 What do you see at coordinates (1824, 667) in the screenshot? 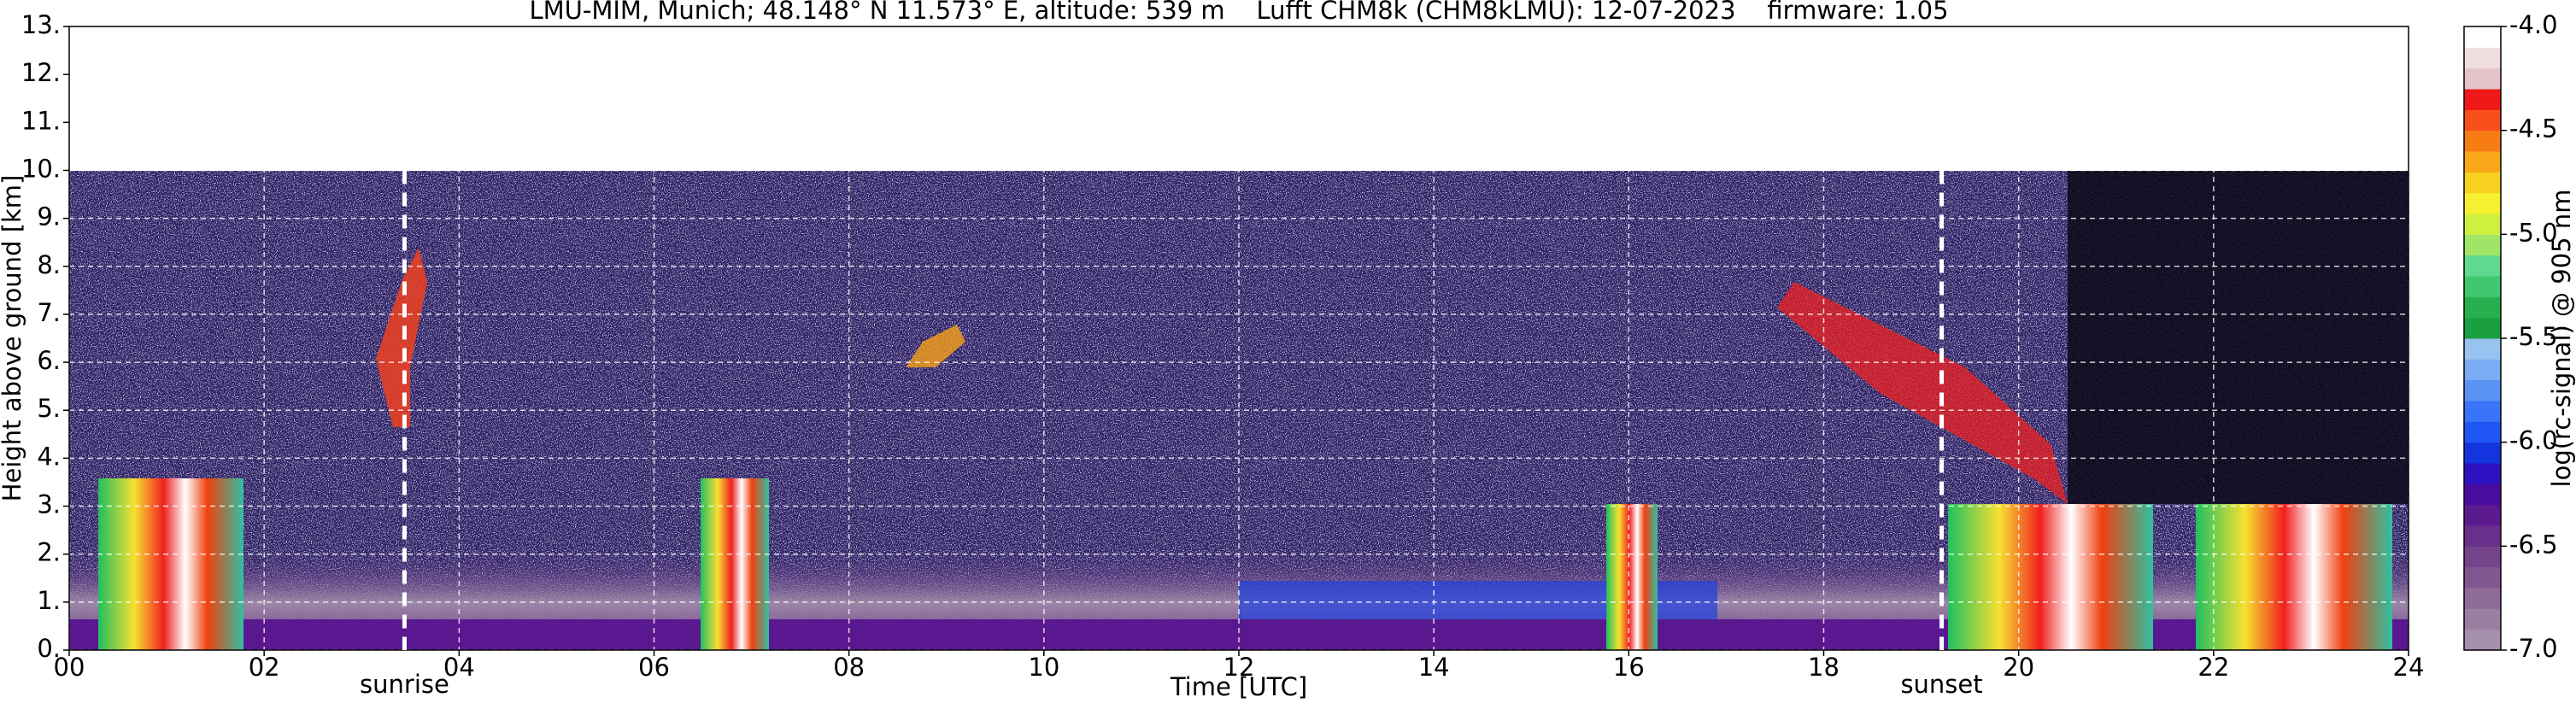
I see `x-tick-label: 18` at bounding box center [1824, 667].